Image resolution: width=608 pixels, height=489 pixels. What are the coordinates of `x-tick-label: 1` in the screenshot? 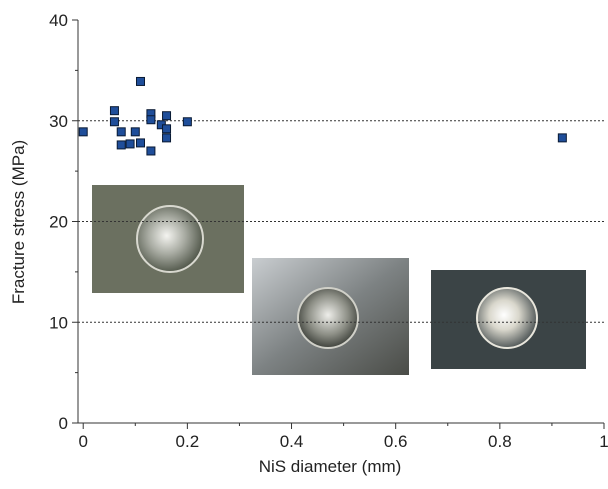 It's located at (603, 441).